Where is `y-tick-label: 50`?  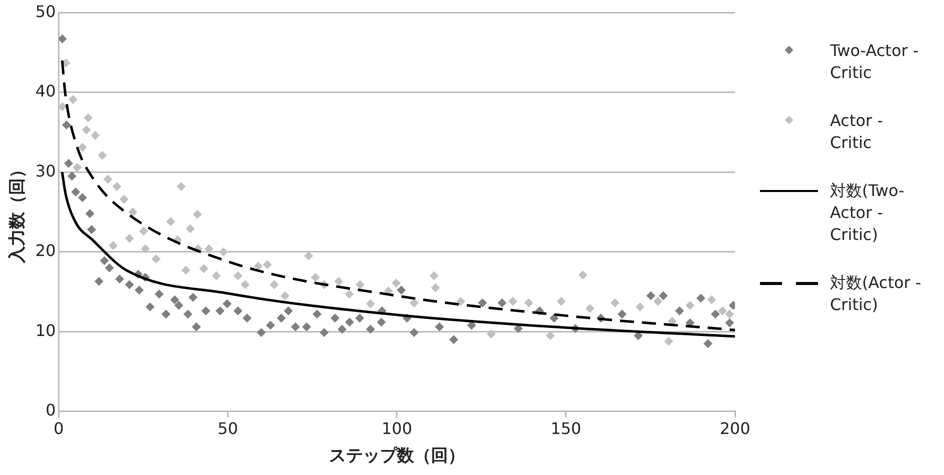
y-tick-label: 50 is located at coordinates (45, 11).